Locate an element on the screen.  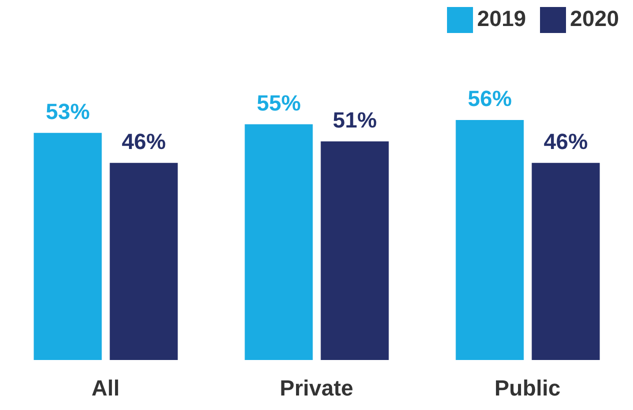
legend-label: 2020 is located at coordinates (594, 18).